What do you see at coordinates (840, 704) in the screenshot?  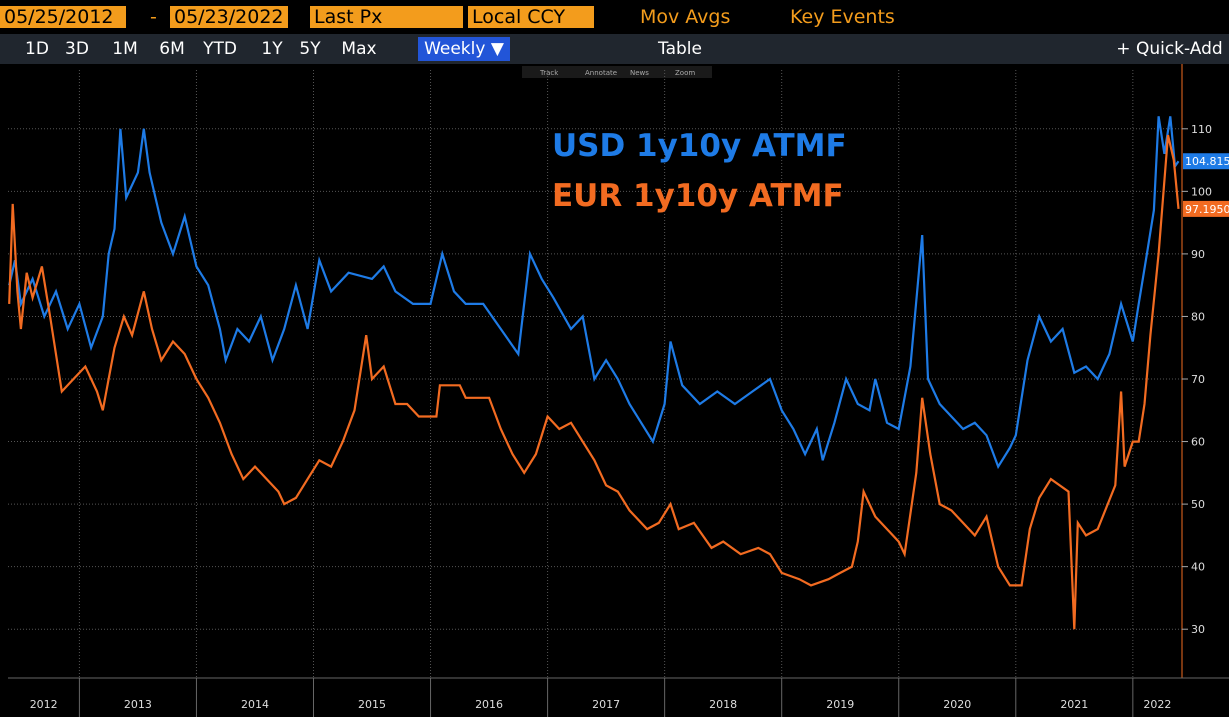 I see `x-tick-label: 2019` at bounding box center [840, 704].